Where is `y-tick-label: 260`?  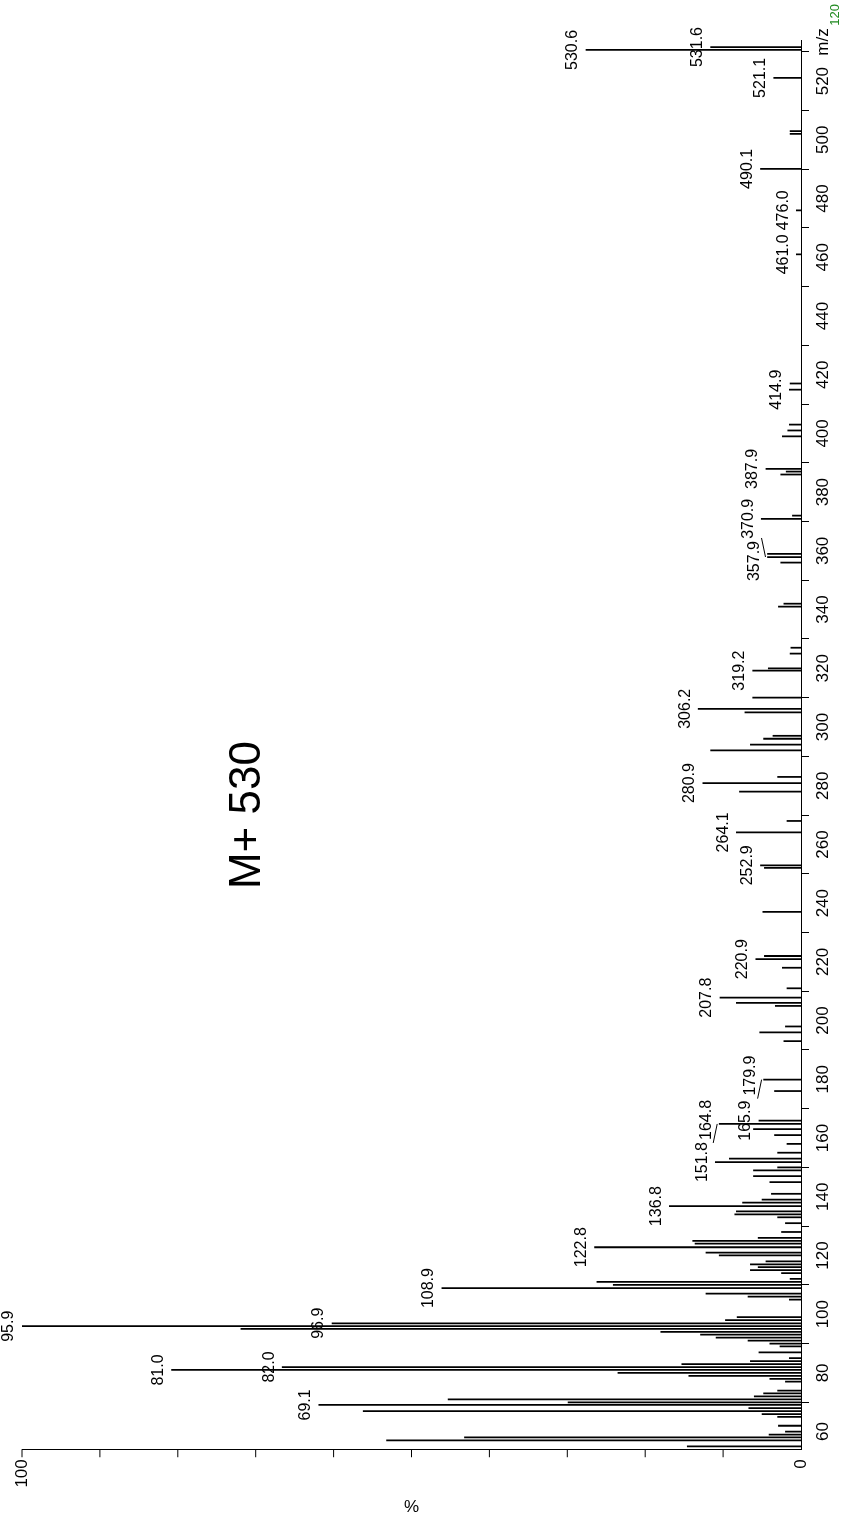
y-tick-label: 260 is located at coordinates (822, 844).